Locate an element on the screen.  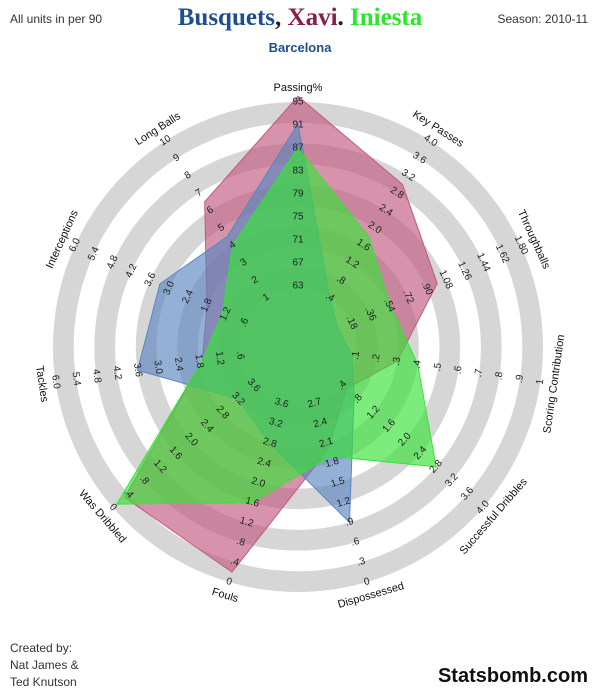
brand-logo-text: Statsbomb.com is located at coordinates (512, 676).